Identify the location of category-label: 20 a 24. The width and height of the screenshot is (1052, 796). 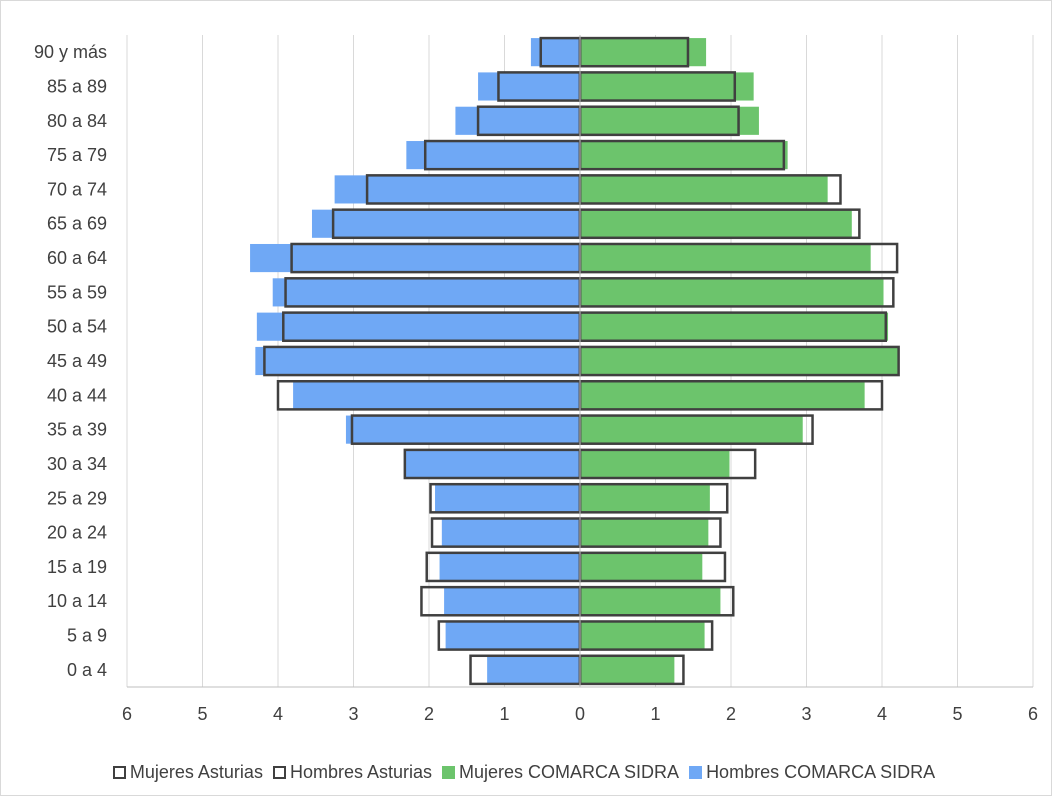
(77, 533).